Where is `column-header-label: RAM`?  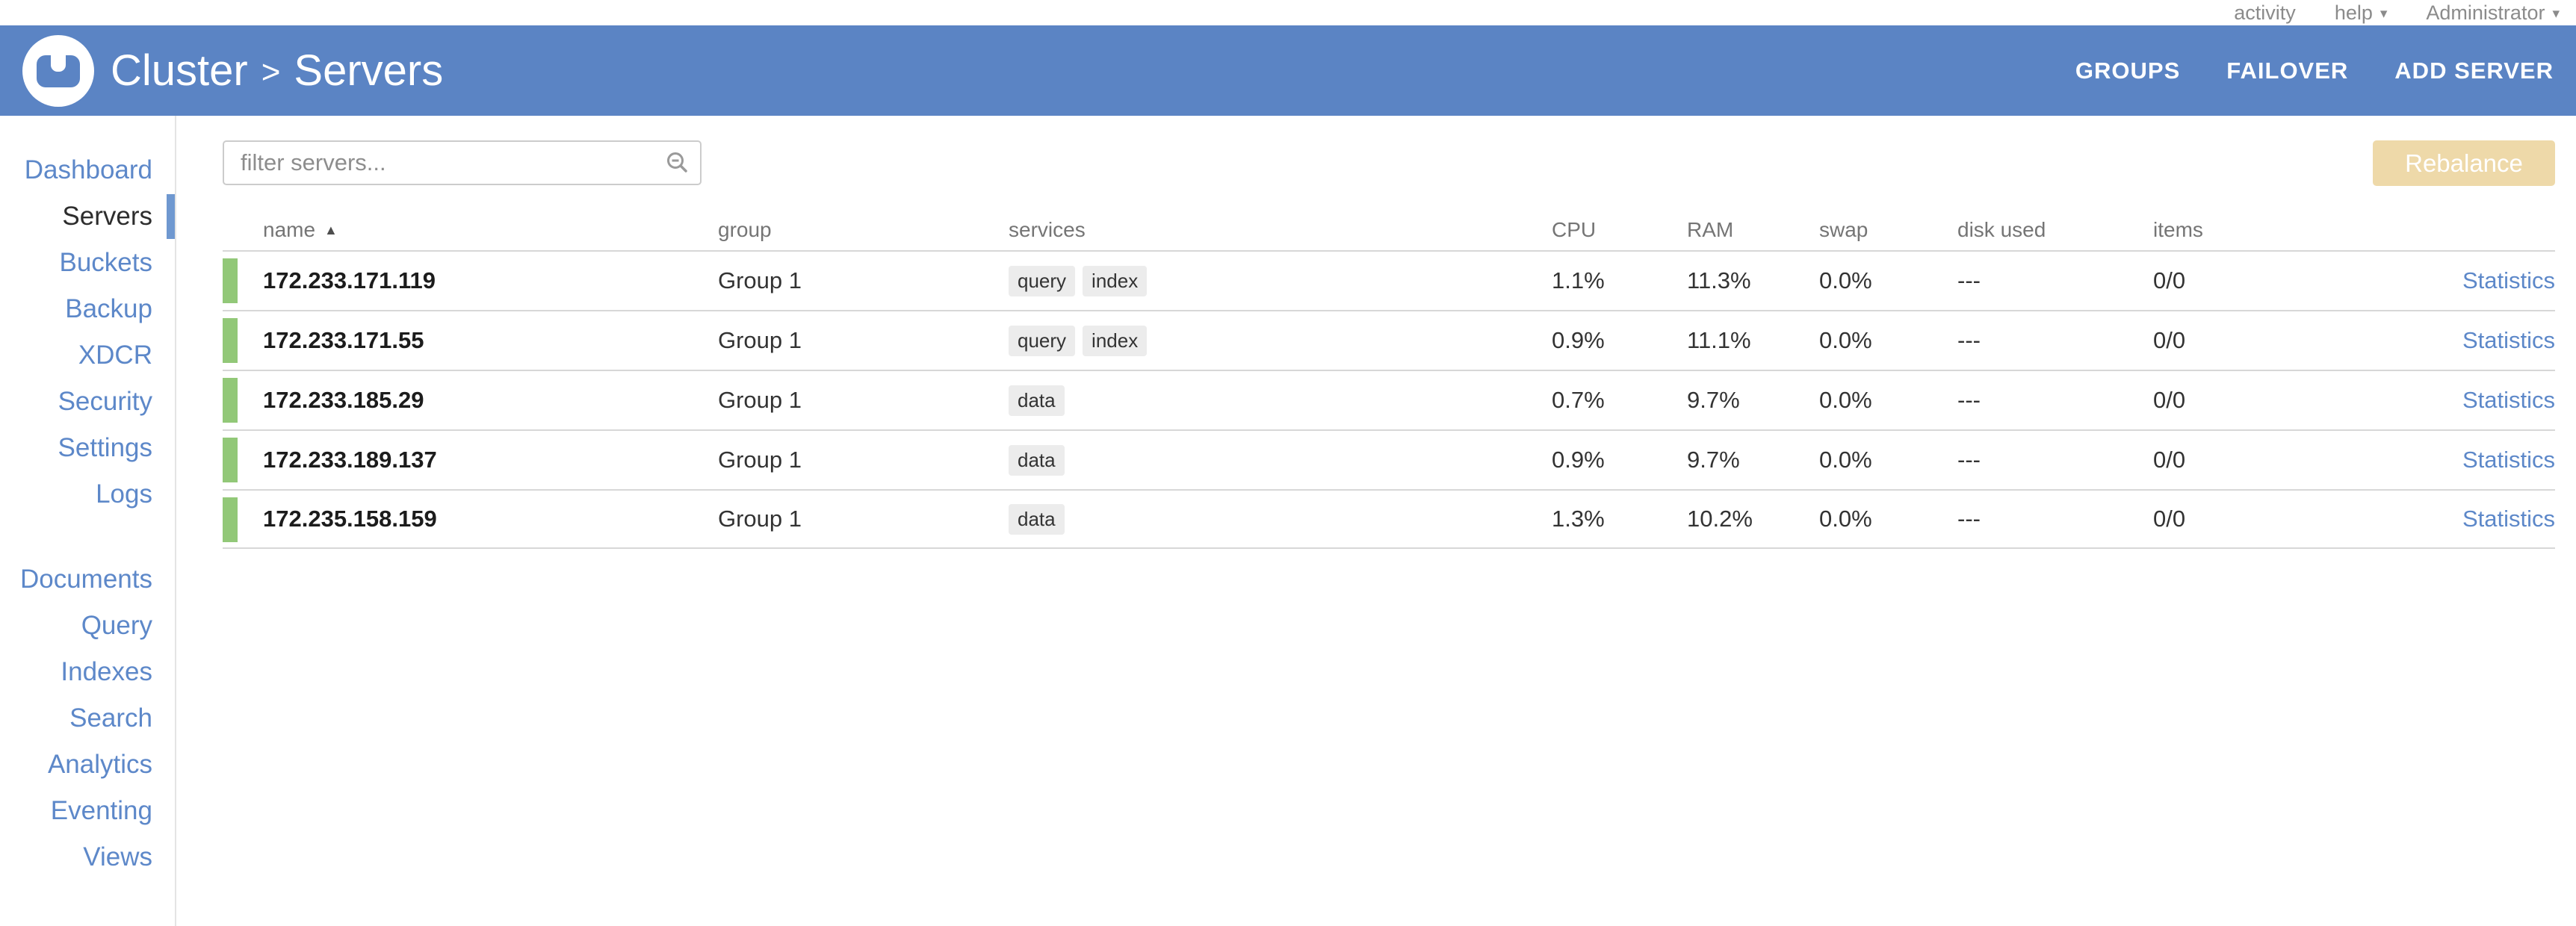
column-header-label: RAM is located at coordinates (1710, 230).